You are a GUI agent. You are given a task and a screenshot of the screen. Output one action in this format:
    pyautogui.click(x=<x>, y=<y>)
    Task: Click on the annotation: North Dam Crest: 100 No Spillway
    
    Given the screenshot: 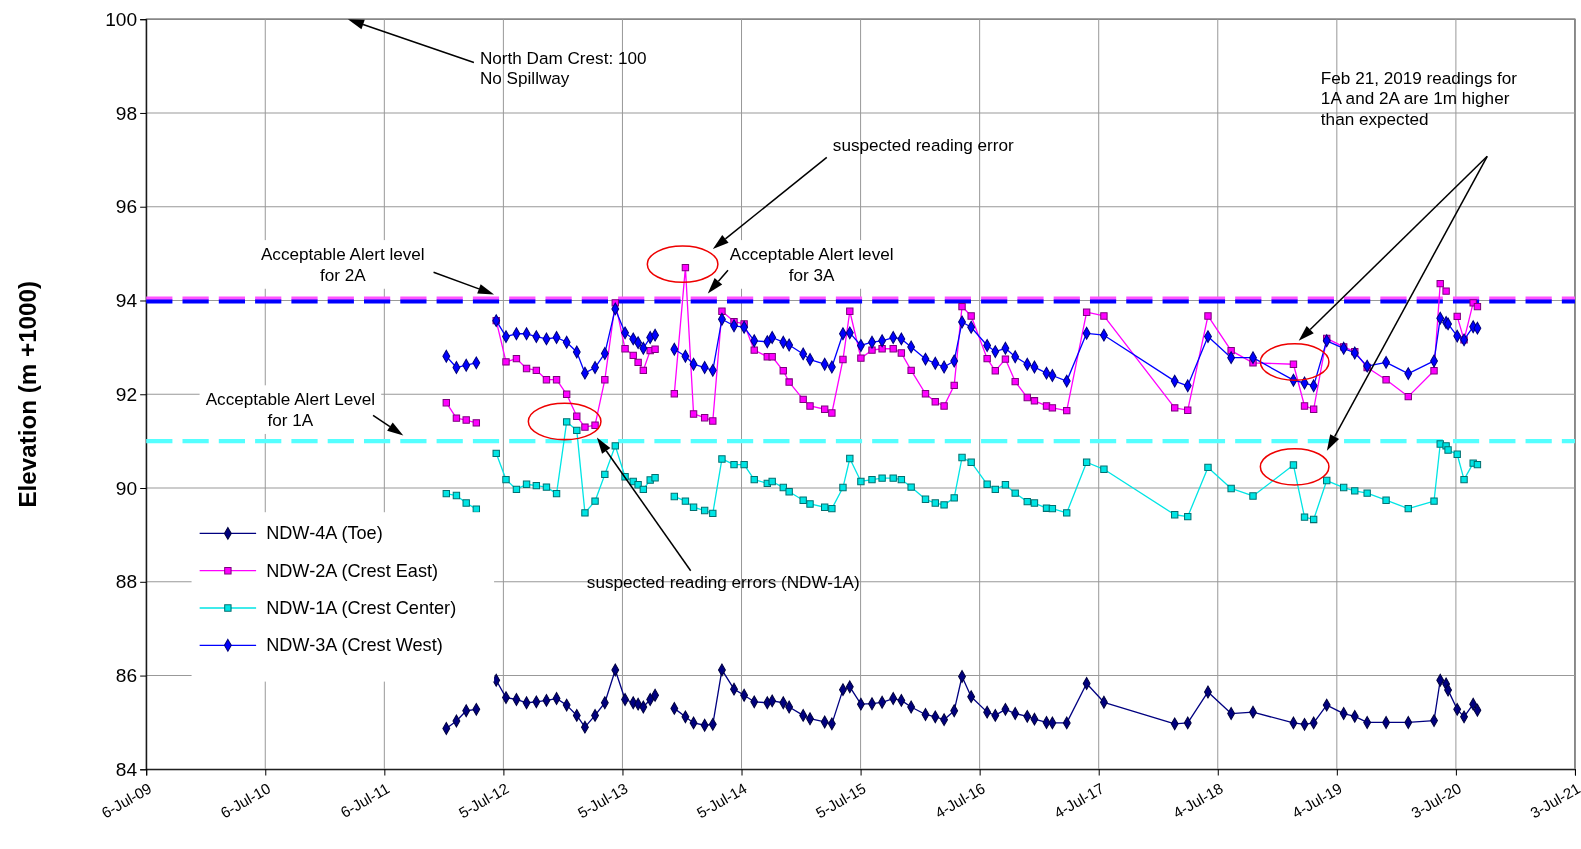 What is the action you would take?
    pyautogui.click(x=563, y=68)
    